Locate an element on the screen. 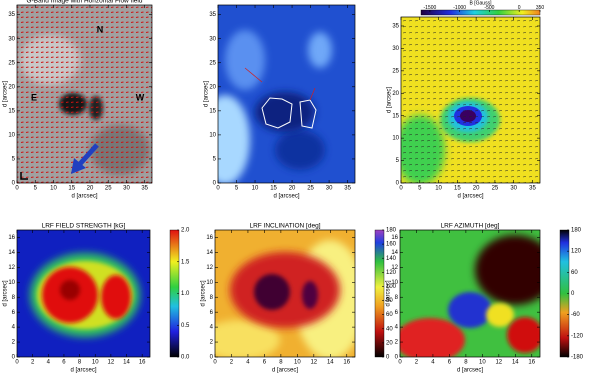 This screenshot has width=600, height=377. colorbar-tick-label: 0.5 is located at coordinates (185, 326).